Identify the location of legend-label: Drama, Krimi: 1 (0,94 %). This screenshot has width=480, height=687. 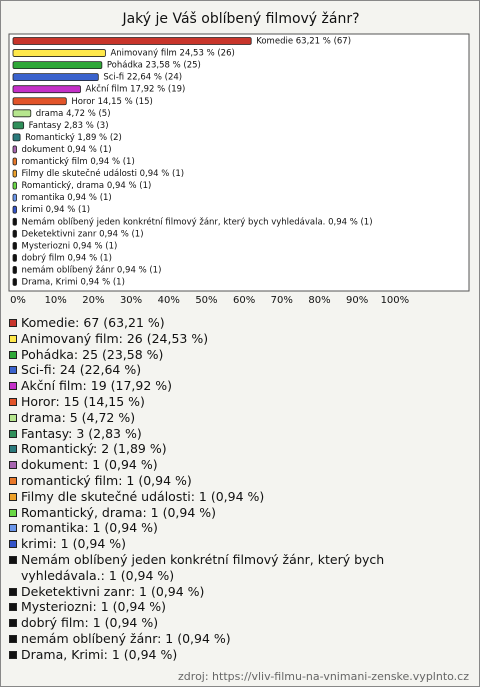
(99, 654).